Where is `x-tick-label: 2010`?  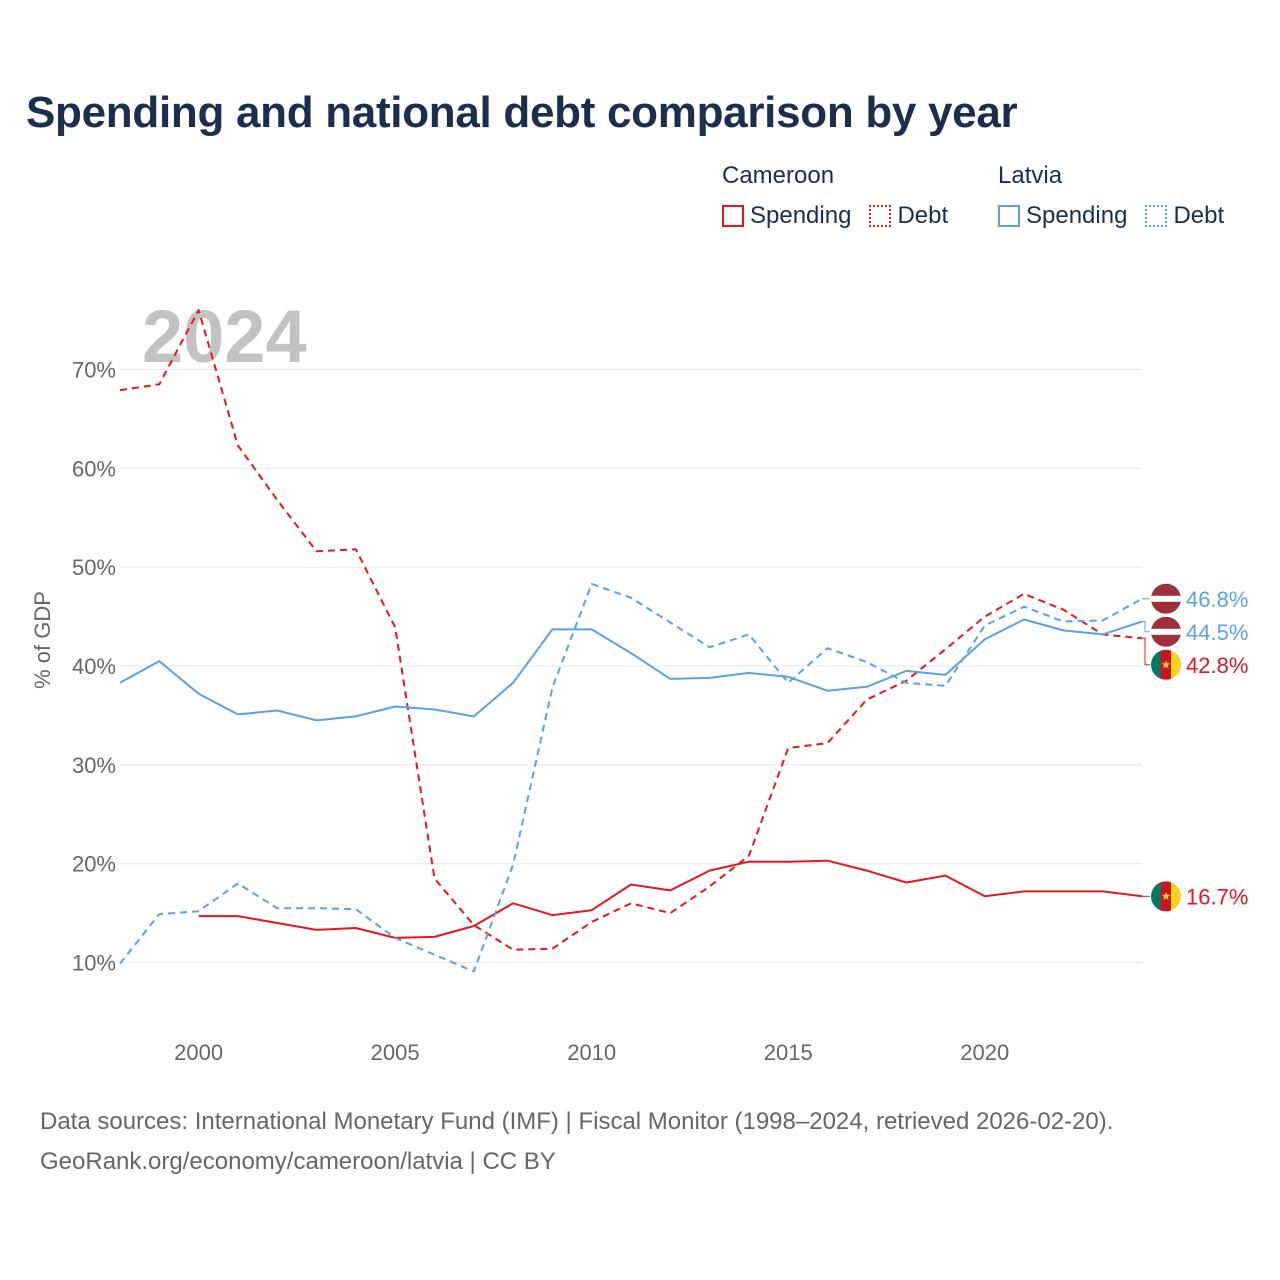
x-tick-label: 2010 is located at coordinates (591, 1052).